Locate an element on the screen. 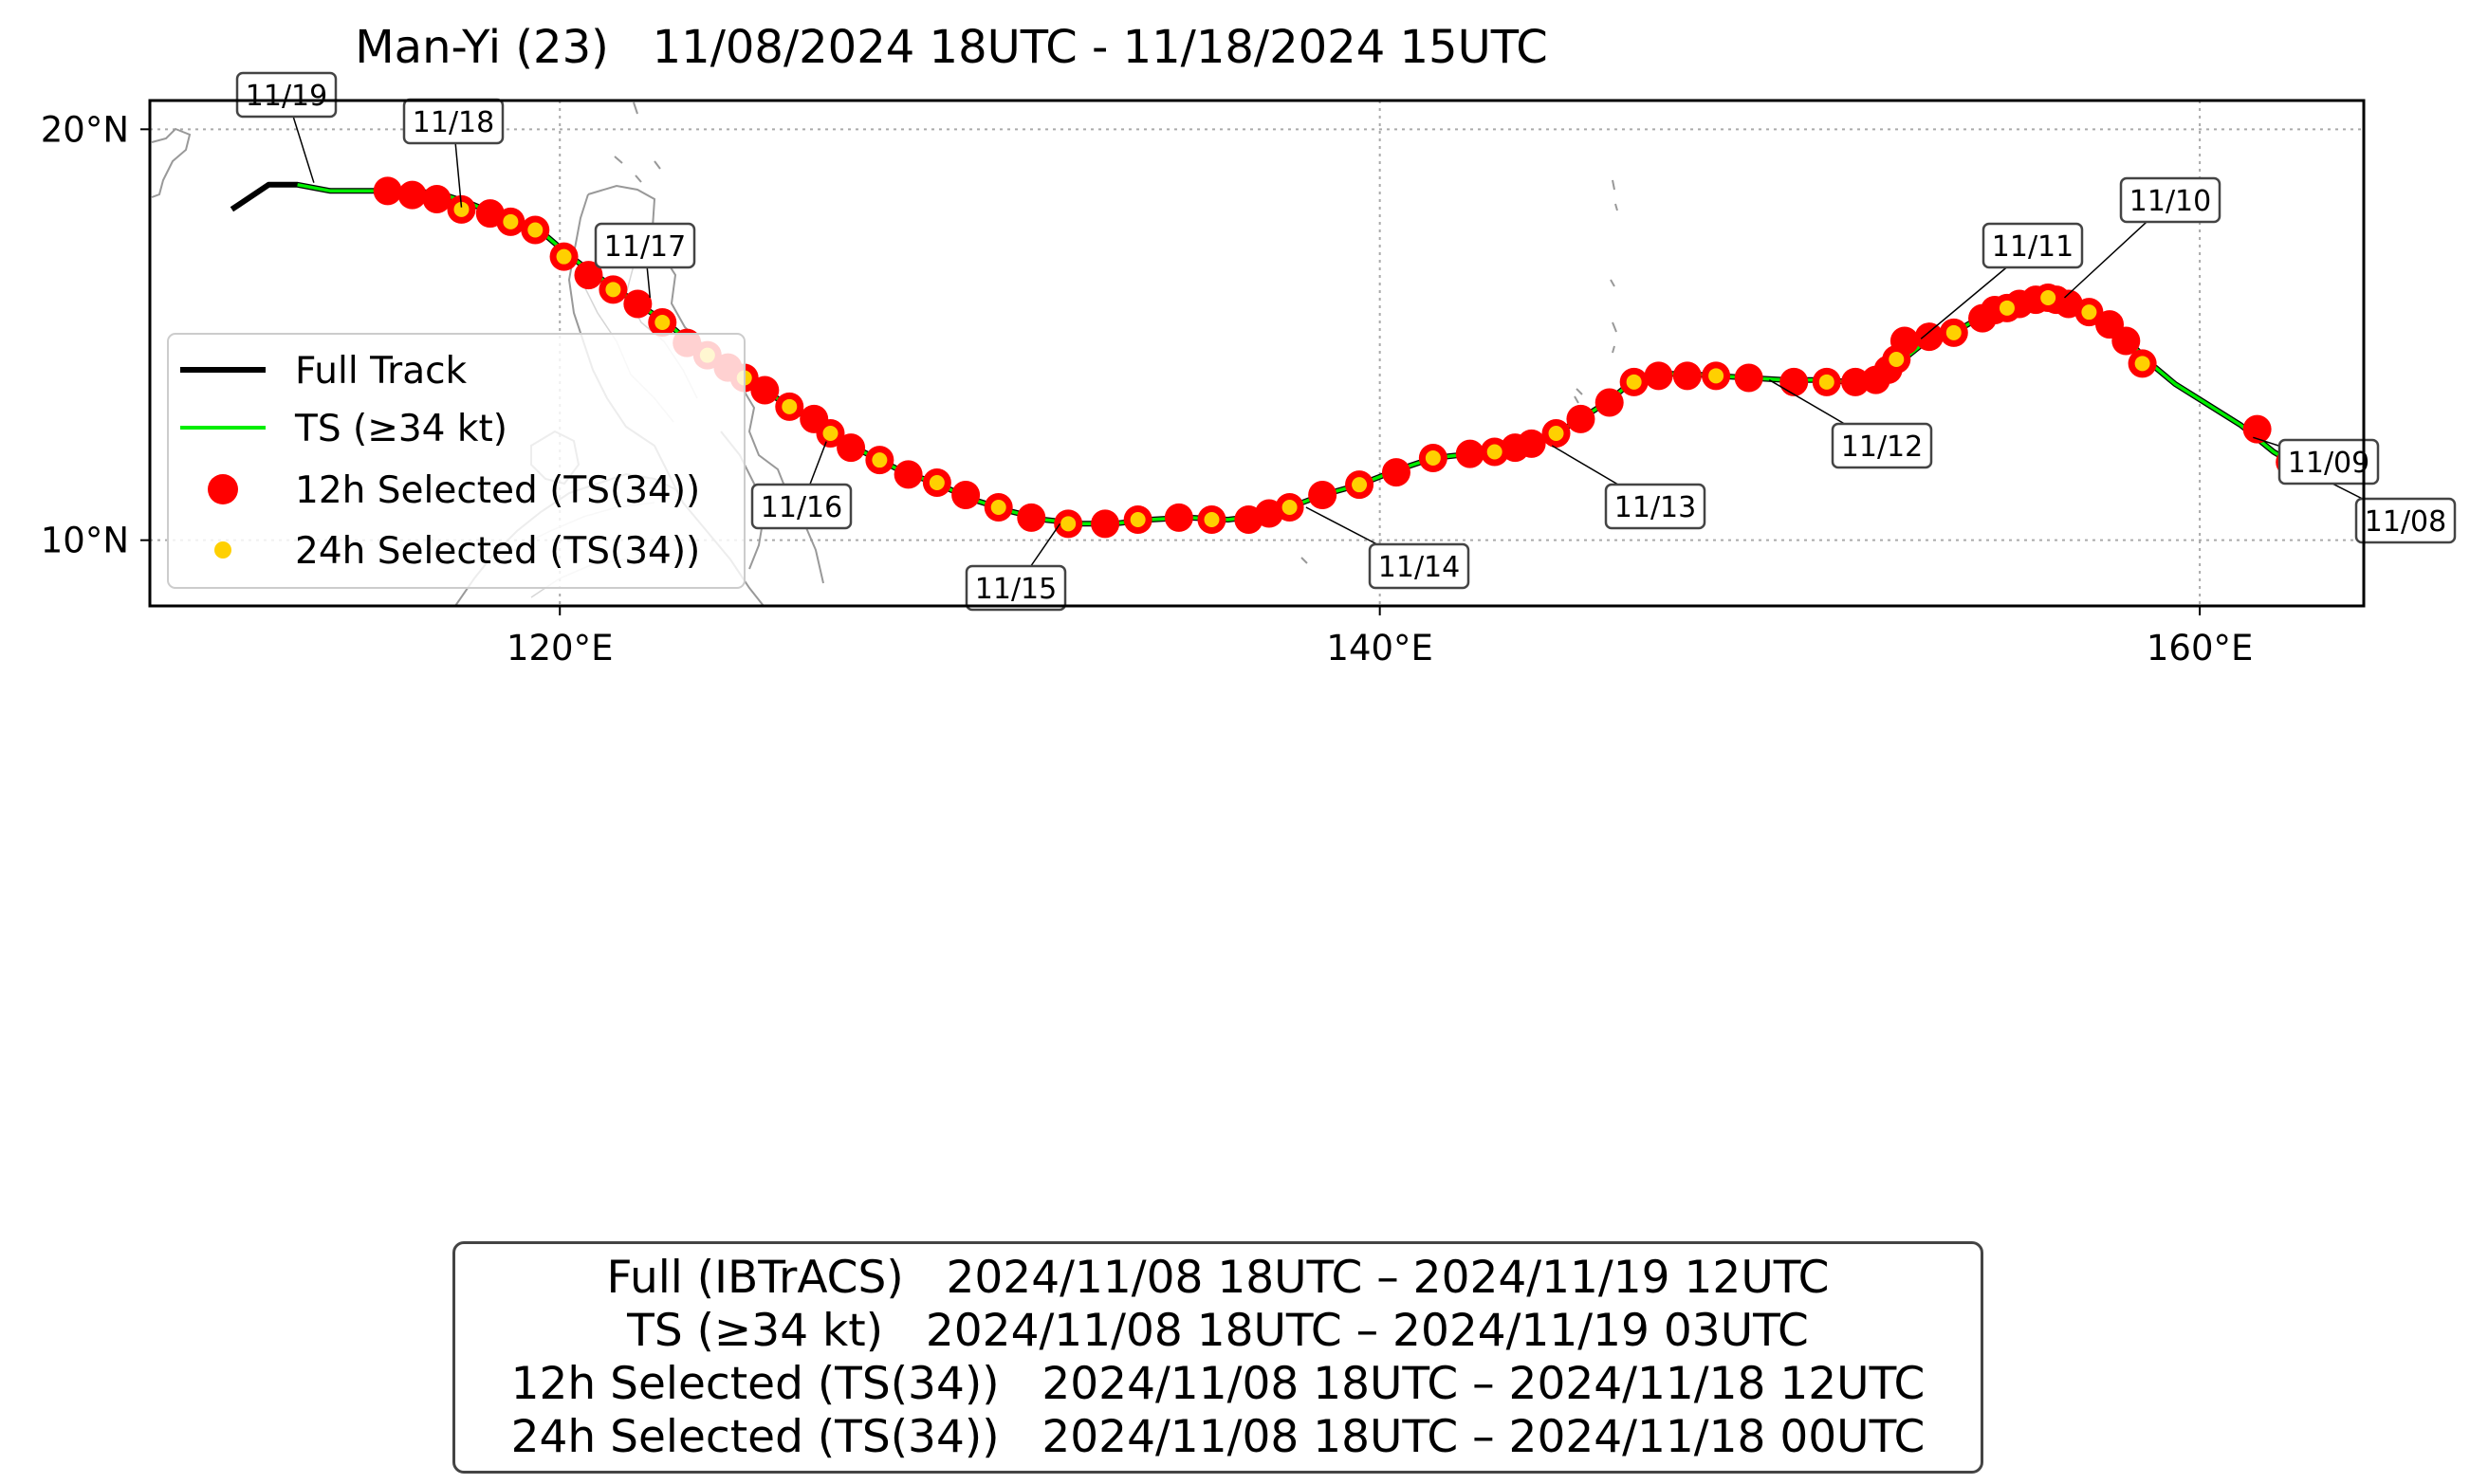 Image resolution: width=2470 pixels, height=1484 pixels. day-label-text: 11/13 is located at coordinates (1655, 507).